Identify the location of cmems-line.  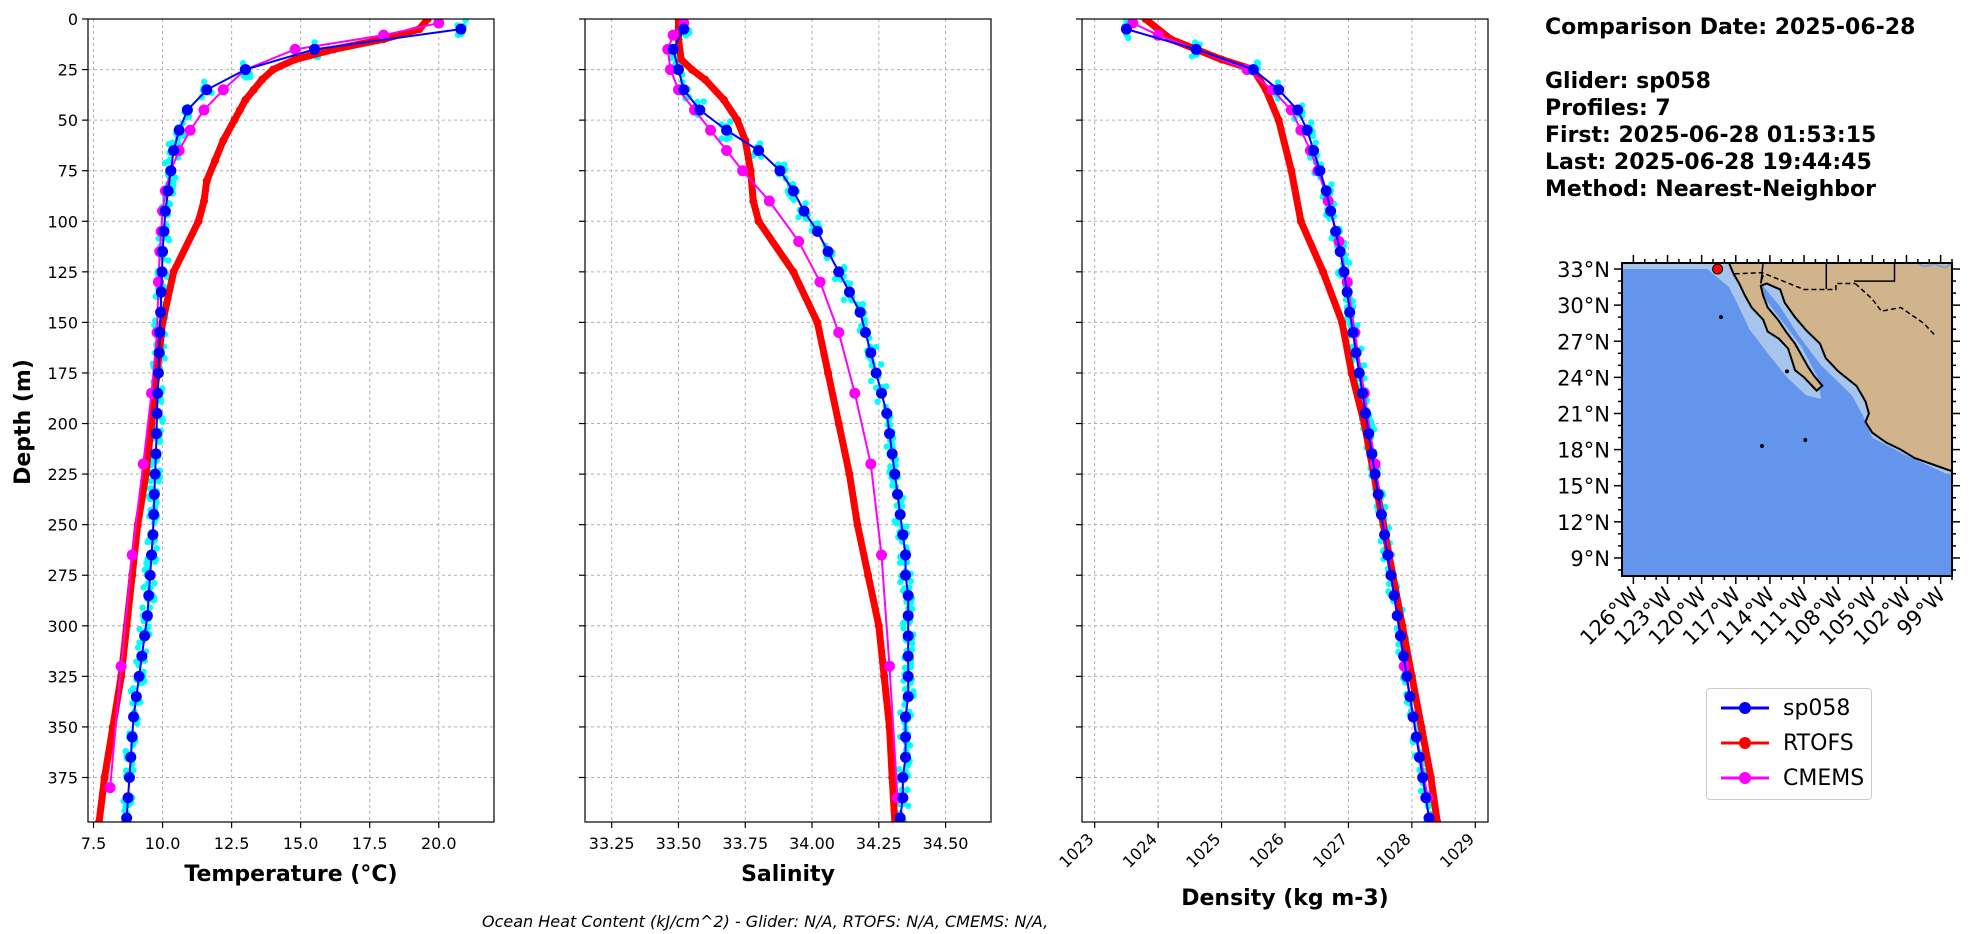
(1280, 410).